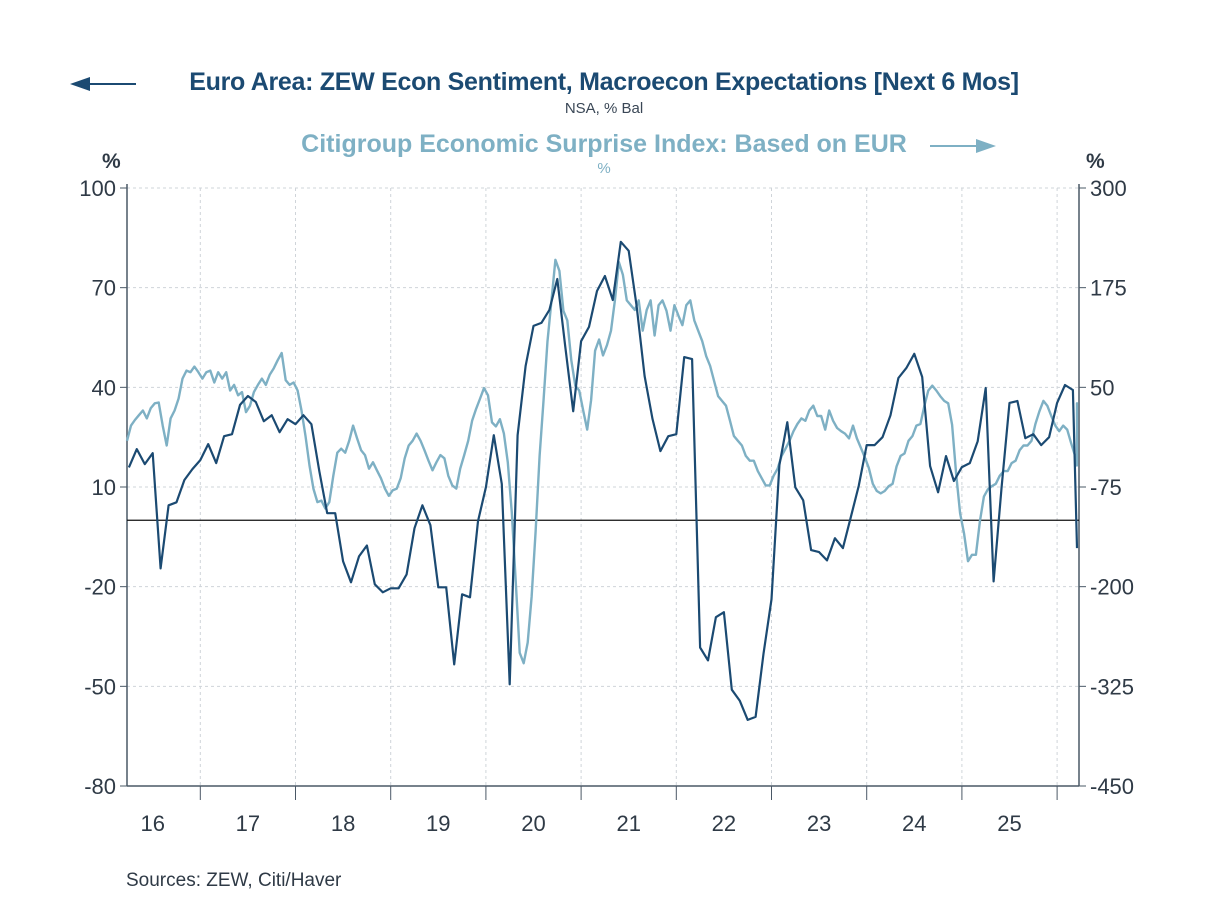 This screenshot has height=906, width=1208. What do you see at coordinates (234, 880) in the screenshot?
I see `sources-note: Sources: ZEW, Citi/Haver` at bounding box center [234, 880].